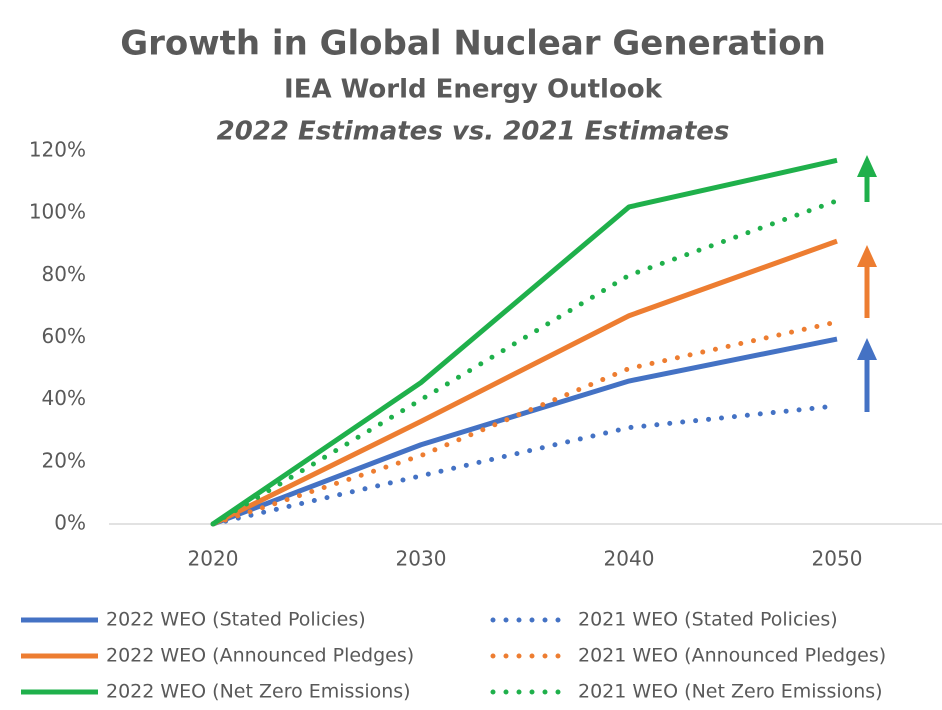  I want to click on chart-subtitle: 2022 Estimates vs. 2021 Estimates, so click(473, 132).